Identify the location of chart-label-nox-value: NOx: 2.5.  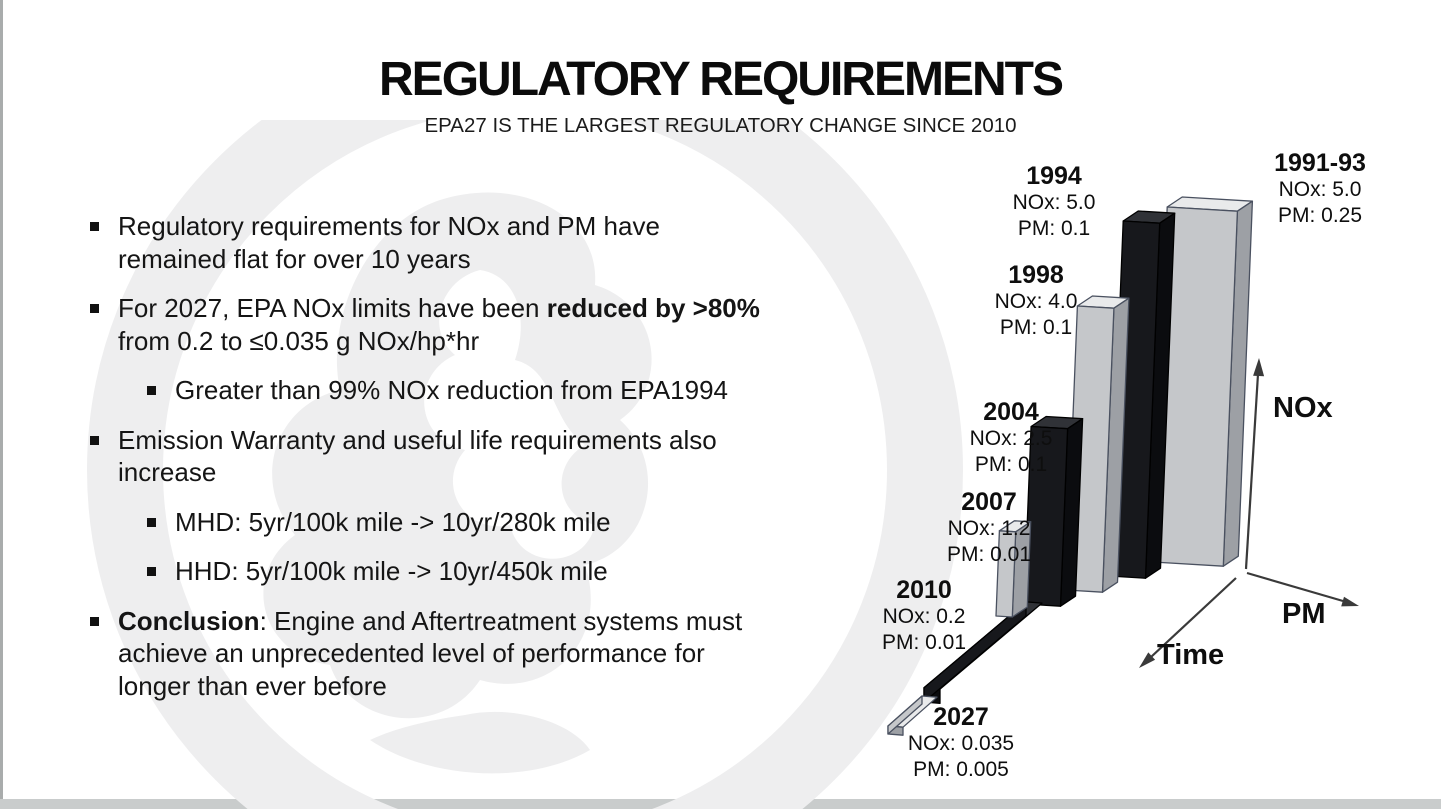
(1011, 438).